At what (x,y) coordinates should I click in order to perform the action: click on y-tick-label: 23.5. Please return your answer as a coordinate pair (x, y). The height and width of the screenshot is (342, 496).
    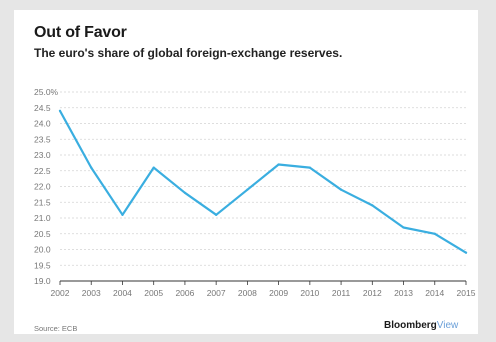
    Looking at the image, I should click on (42, 139).